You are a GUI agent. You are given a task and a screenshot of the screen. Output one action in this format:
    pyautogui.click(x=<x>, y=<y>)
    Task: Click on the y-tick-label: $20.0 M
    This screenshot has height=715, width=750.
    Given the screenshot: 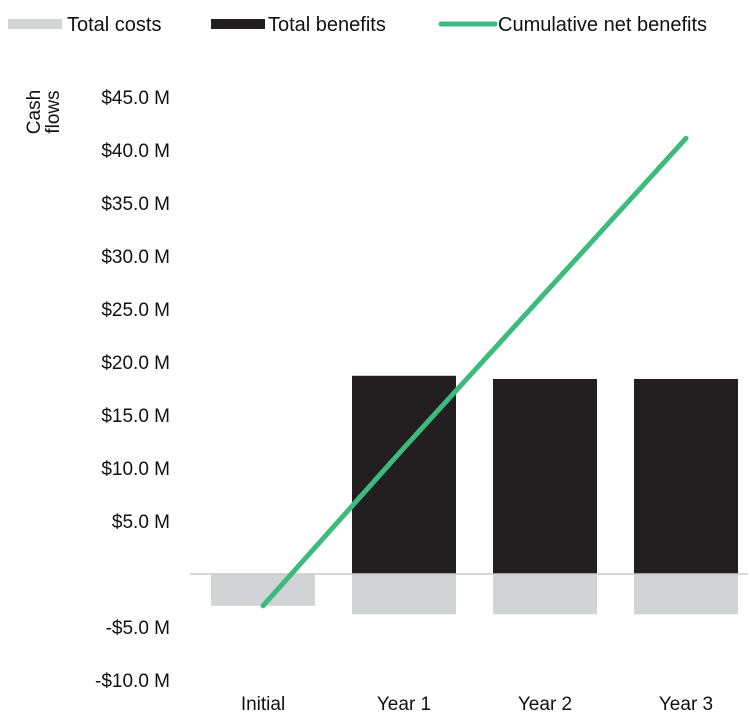 What is the action you would take?
    pyautogui.click(x=135, y=363)
    